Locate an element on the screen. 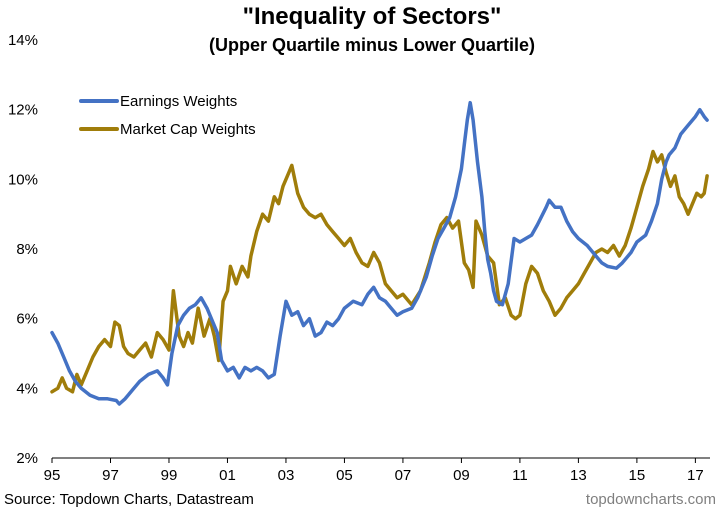 This screenshot has height=513, width=720. x-tick-label: 97 is located at coordinates (110, 475).